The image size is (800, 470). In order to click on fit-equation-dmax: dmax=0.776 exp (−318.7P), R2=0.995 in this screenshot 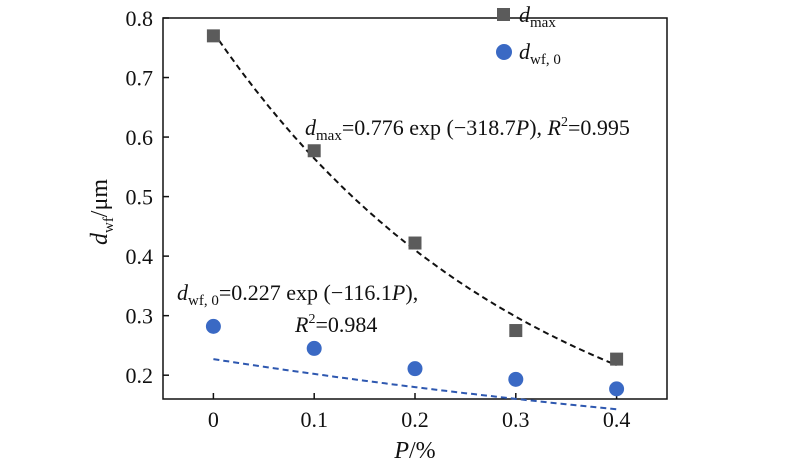, I will do `click(467, 129)`.